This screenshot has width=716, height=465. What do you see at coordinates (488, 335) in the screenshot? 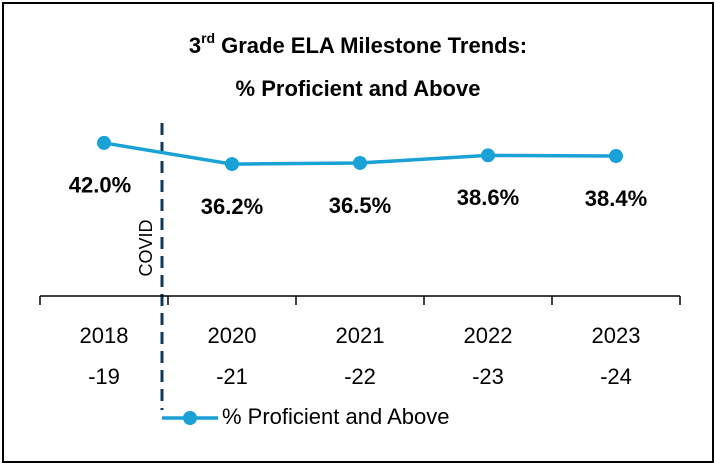
I see `x-tick-label: 2022` at bounding box center [488, 335].